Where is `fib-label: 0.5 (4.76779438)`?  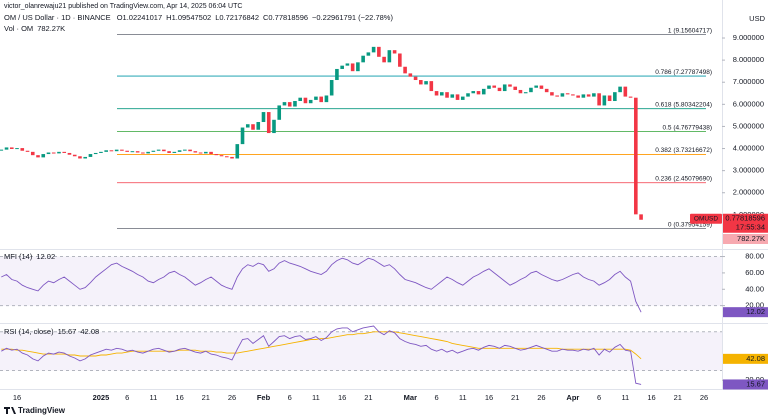
fib-label: 0.5 (4.76779438) is located at coordinates (687, 127).